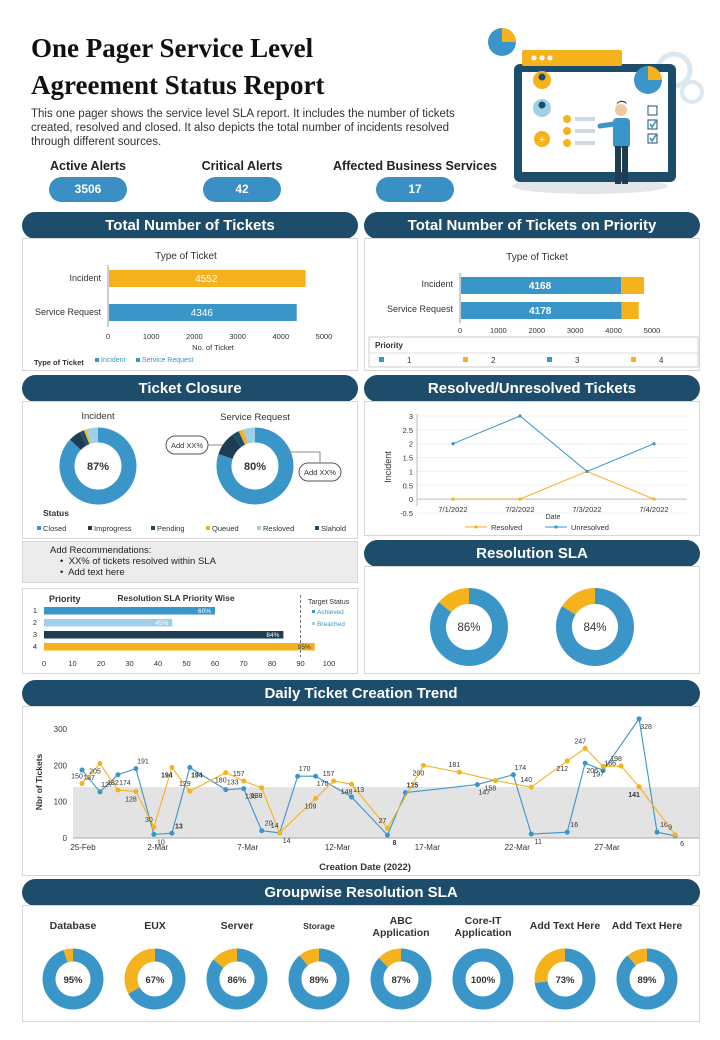  I want to click on x-tick-label: 50, so click(186, 663).